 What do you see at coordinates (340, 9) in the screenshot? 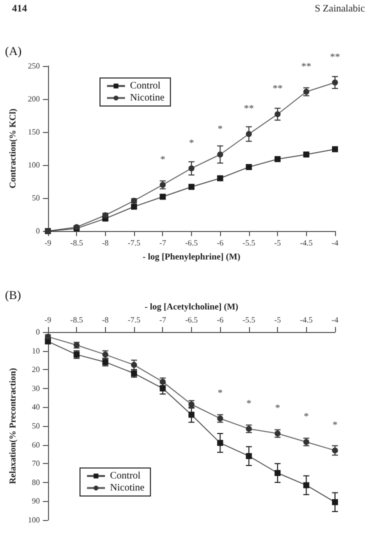
I see `text: S Zainalabic` at bounding box center [340, 9].